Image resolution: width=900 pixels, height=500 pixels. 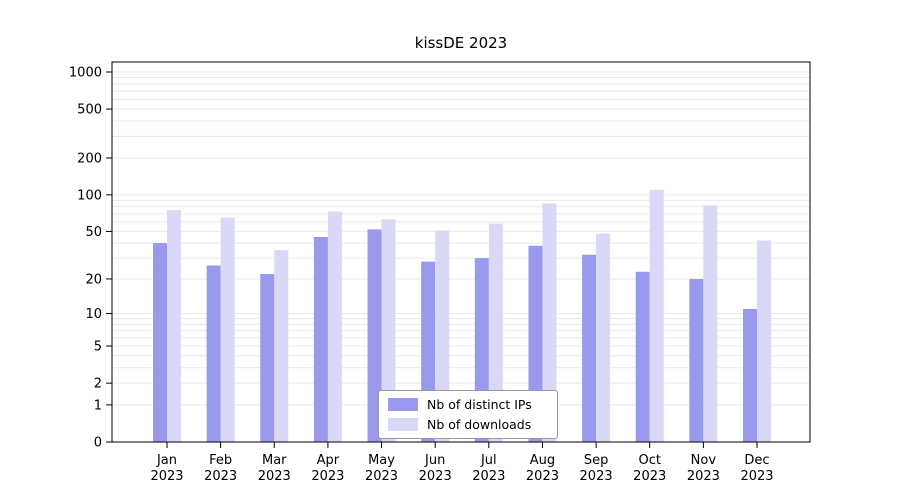 What do you see at coordinates (434, 460) in the screenshot?
I see `x-axis-tick-label-month: Jun` at bounding box center [434, 460].